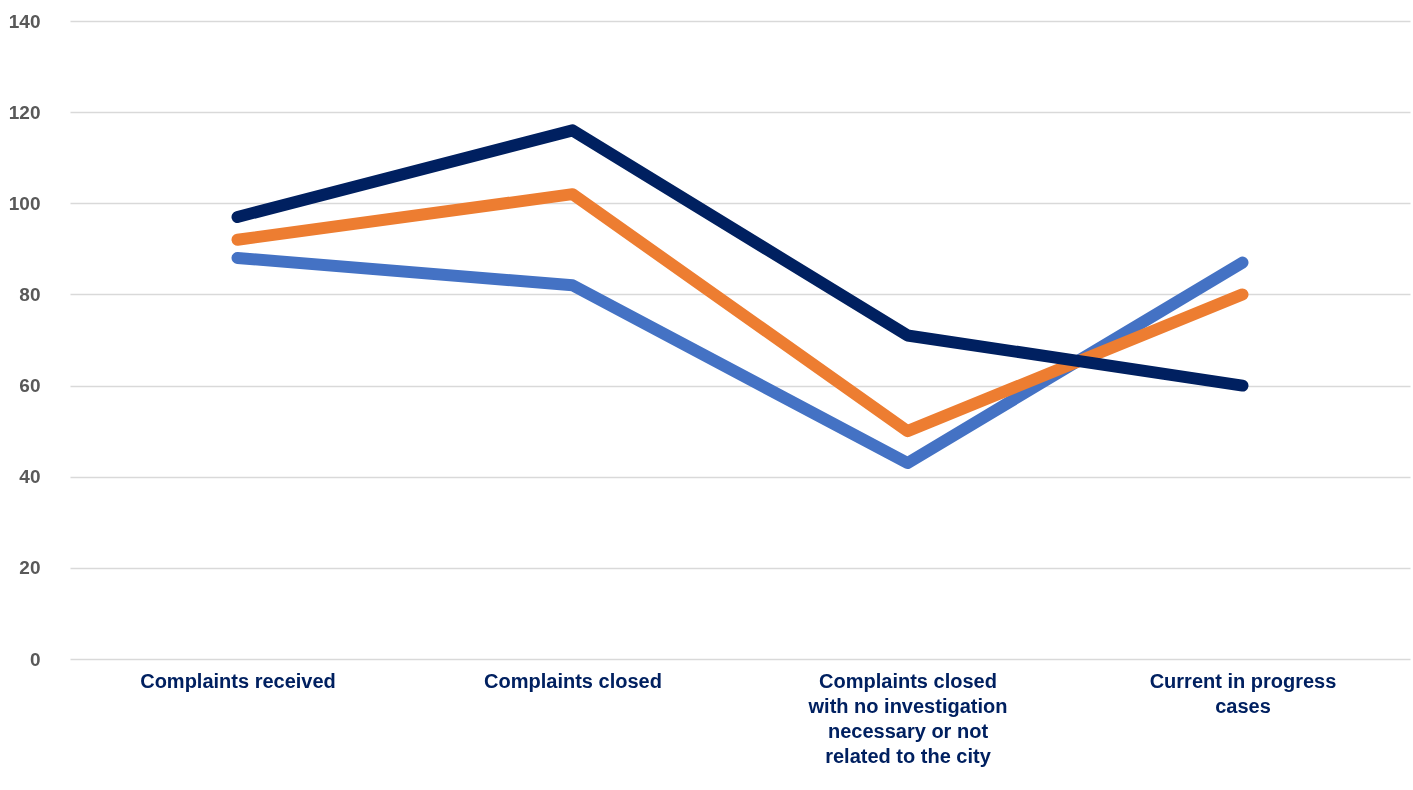 The width and height of the screenshot is (1413, 790). What do you see at coordinates (30, 386) in the screenshot?
I see `y-tick-label: 60` at bounding box center [30, 386].